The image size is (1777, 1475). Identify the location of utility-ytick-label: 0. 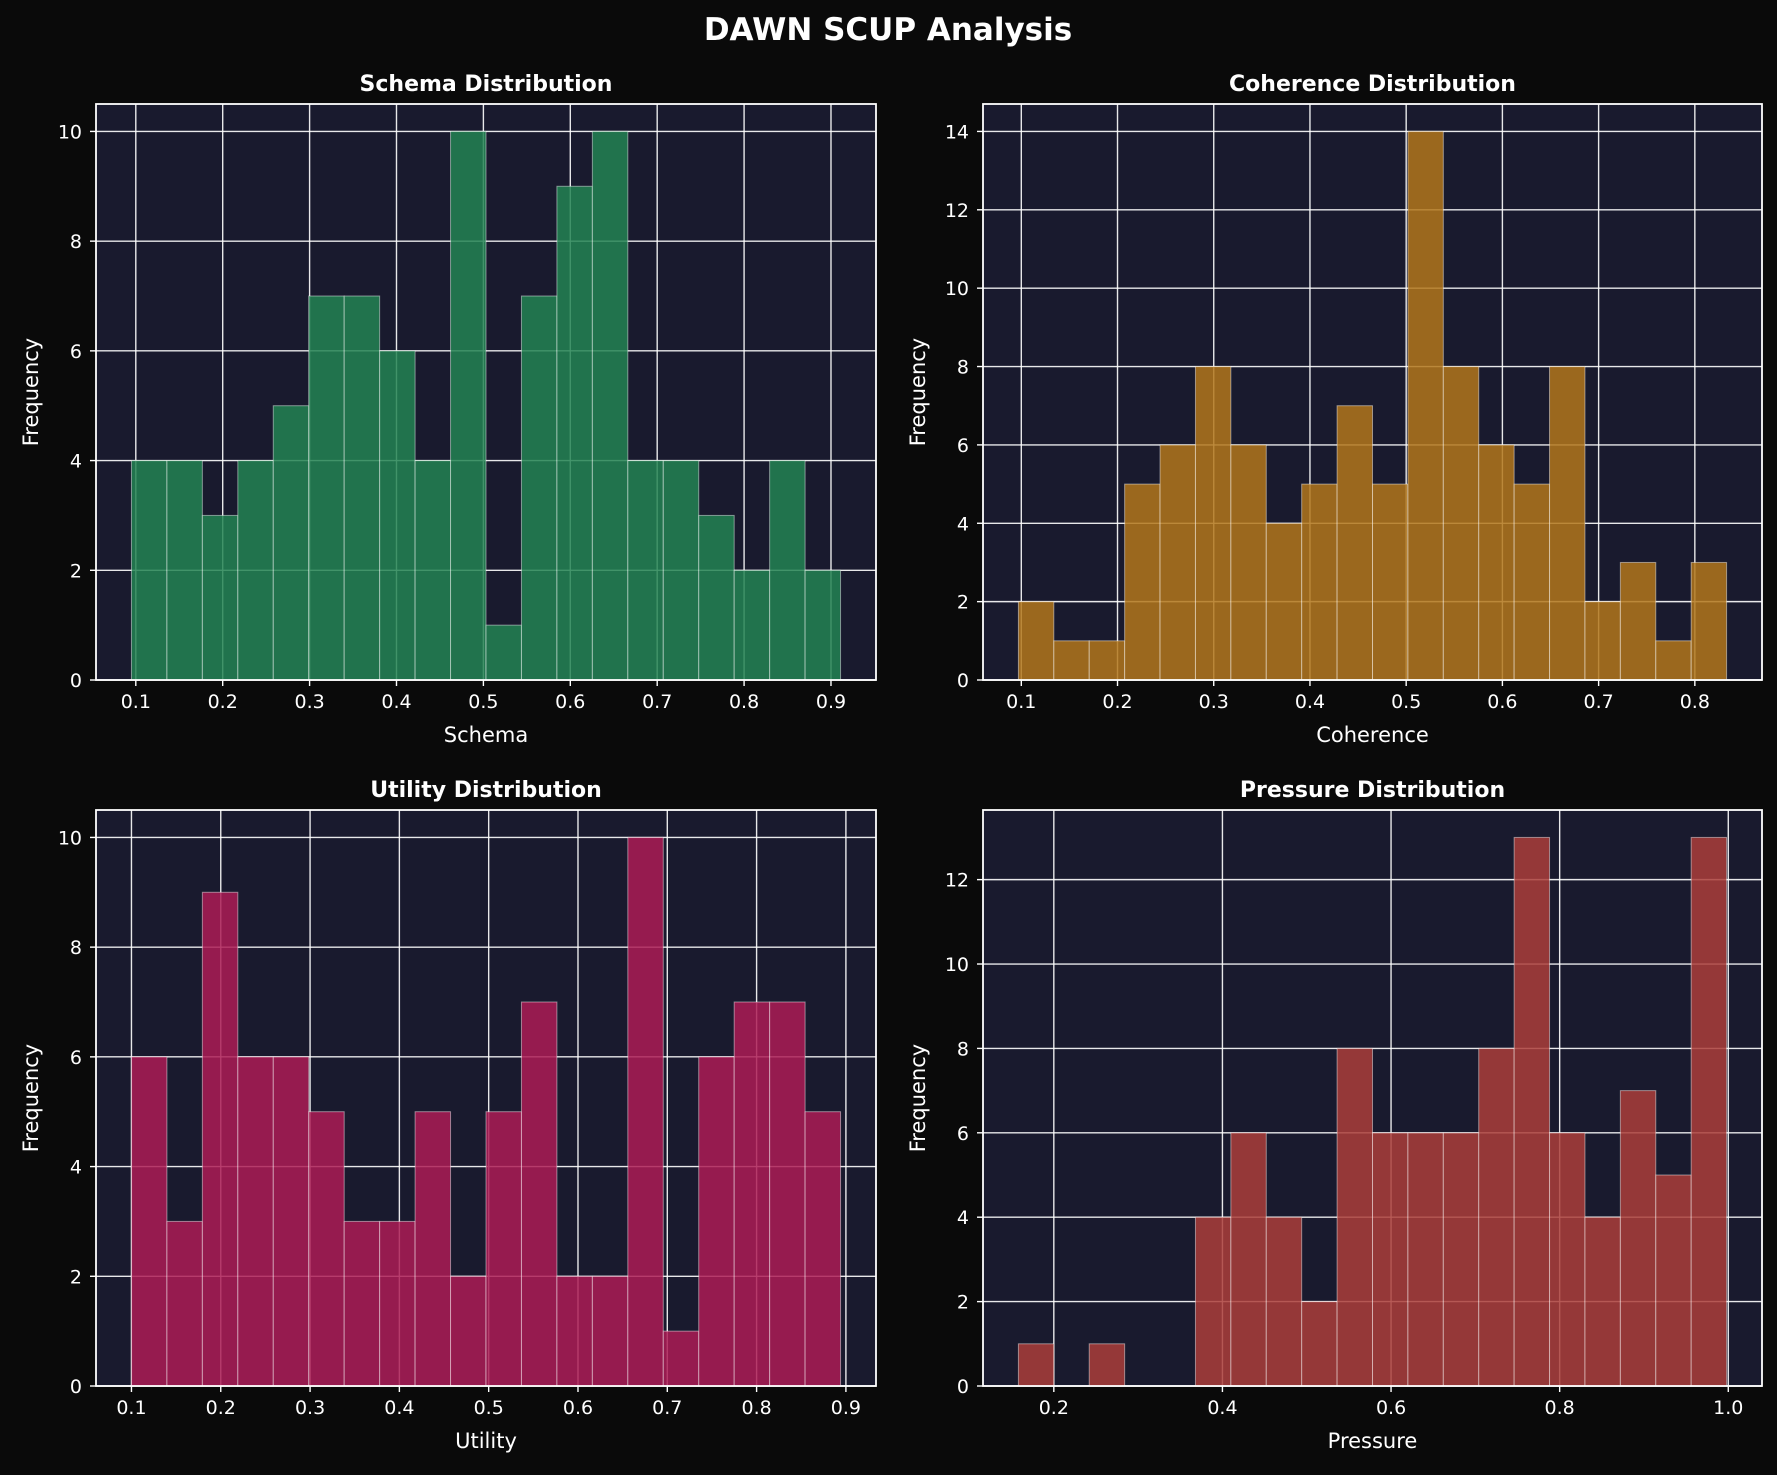
(76, 1387).